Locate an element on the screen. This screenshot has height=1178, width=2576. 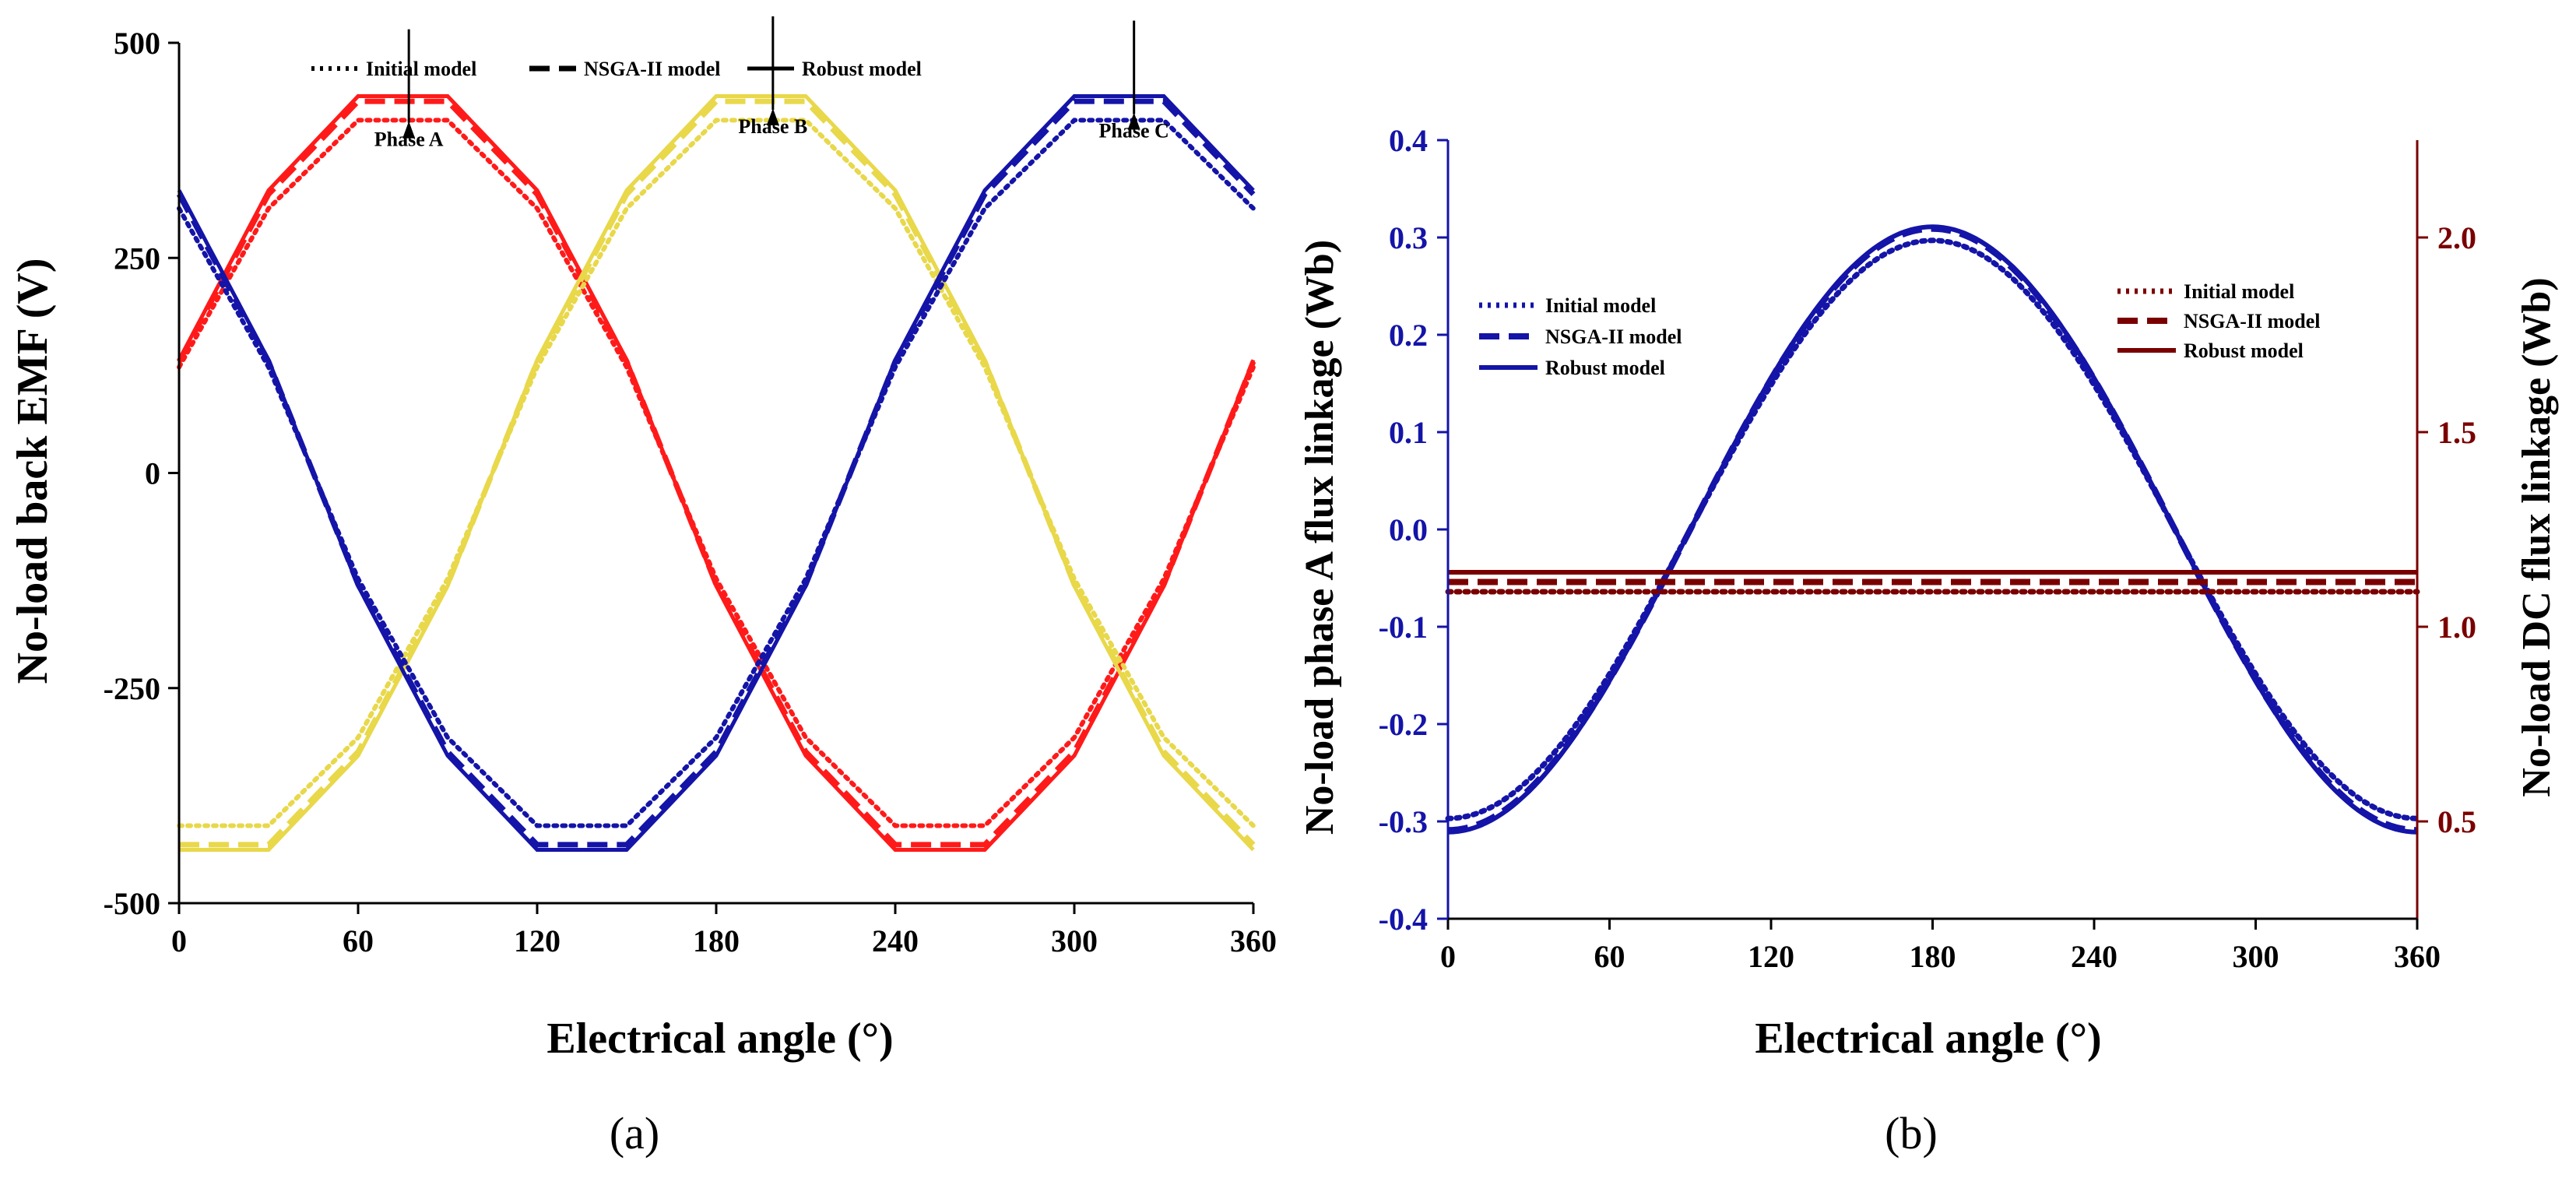
chart-b-x-tick-label: 60 is located at coordinates (1610, 957).